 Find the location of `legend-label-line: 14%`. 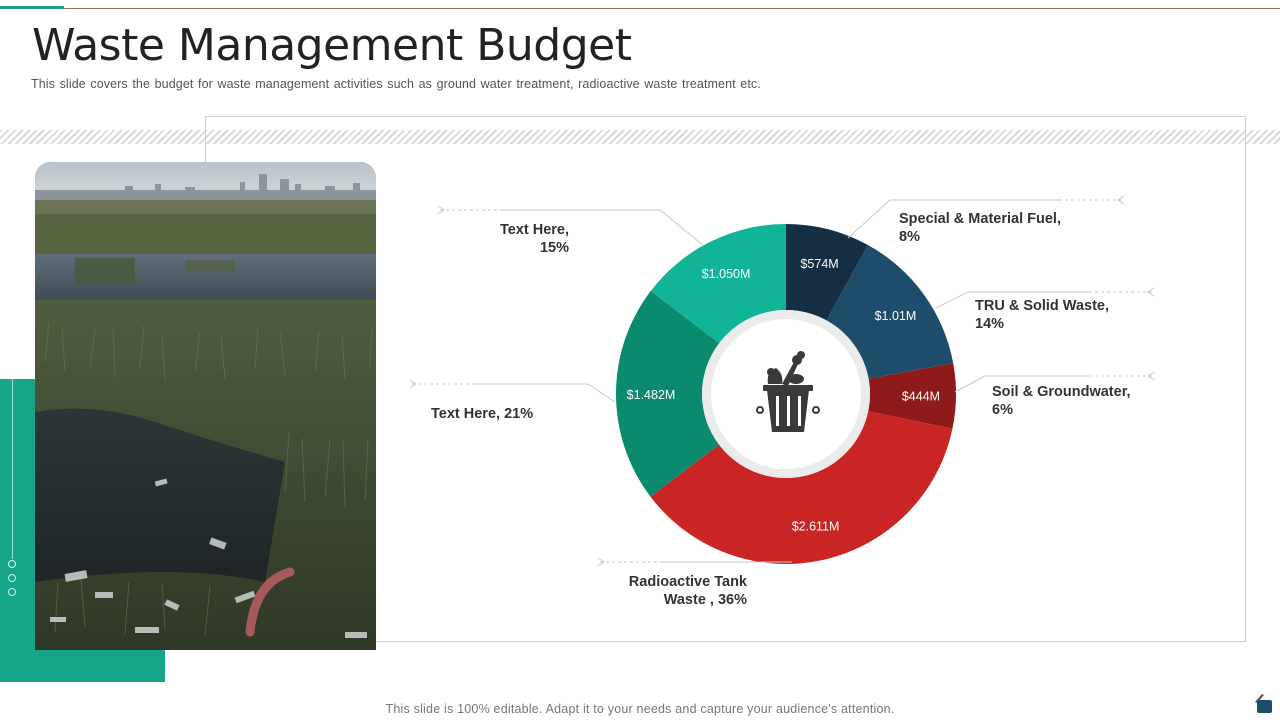

legend-label-line: 14% is located at coordinates (990, 324).